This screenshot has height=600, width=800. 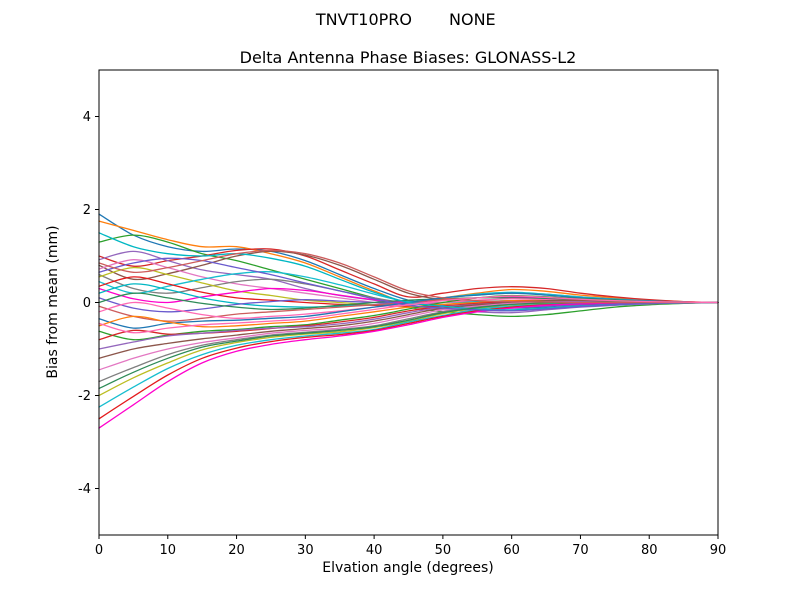 I want to click on figure-suptitle-right: NONE, so click(x=472, y=19).